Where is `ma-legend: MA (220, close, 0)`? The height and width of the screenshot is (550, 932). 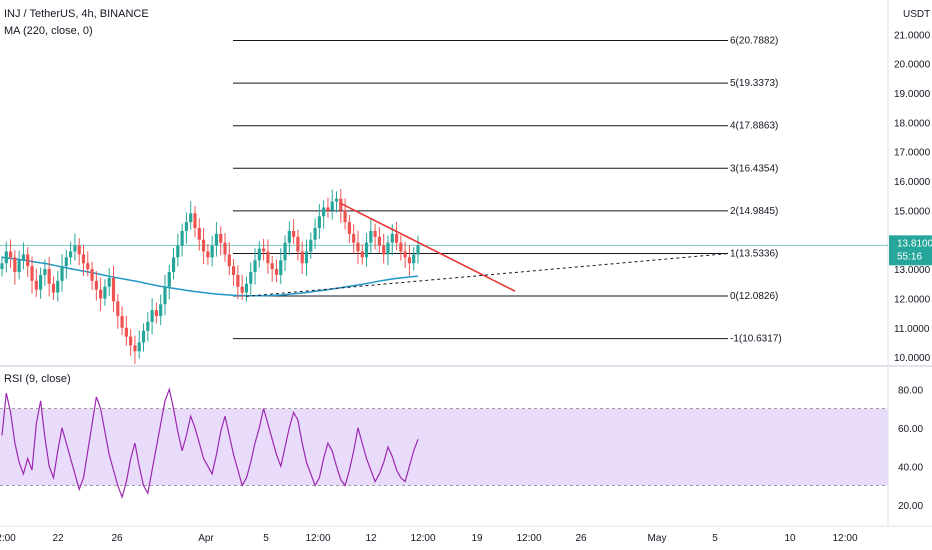 ma-legend: MA (220, close, 0) is located at coordinates (48, 31).